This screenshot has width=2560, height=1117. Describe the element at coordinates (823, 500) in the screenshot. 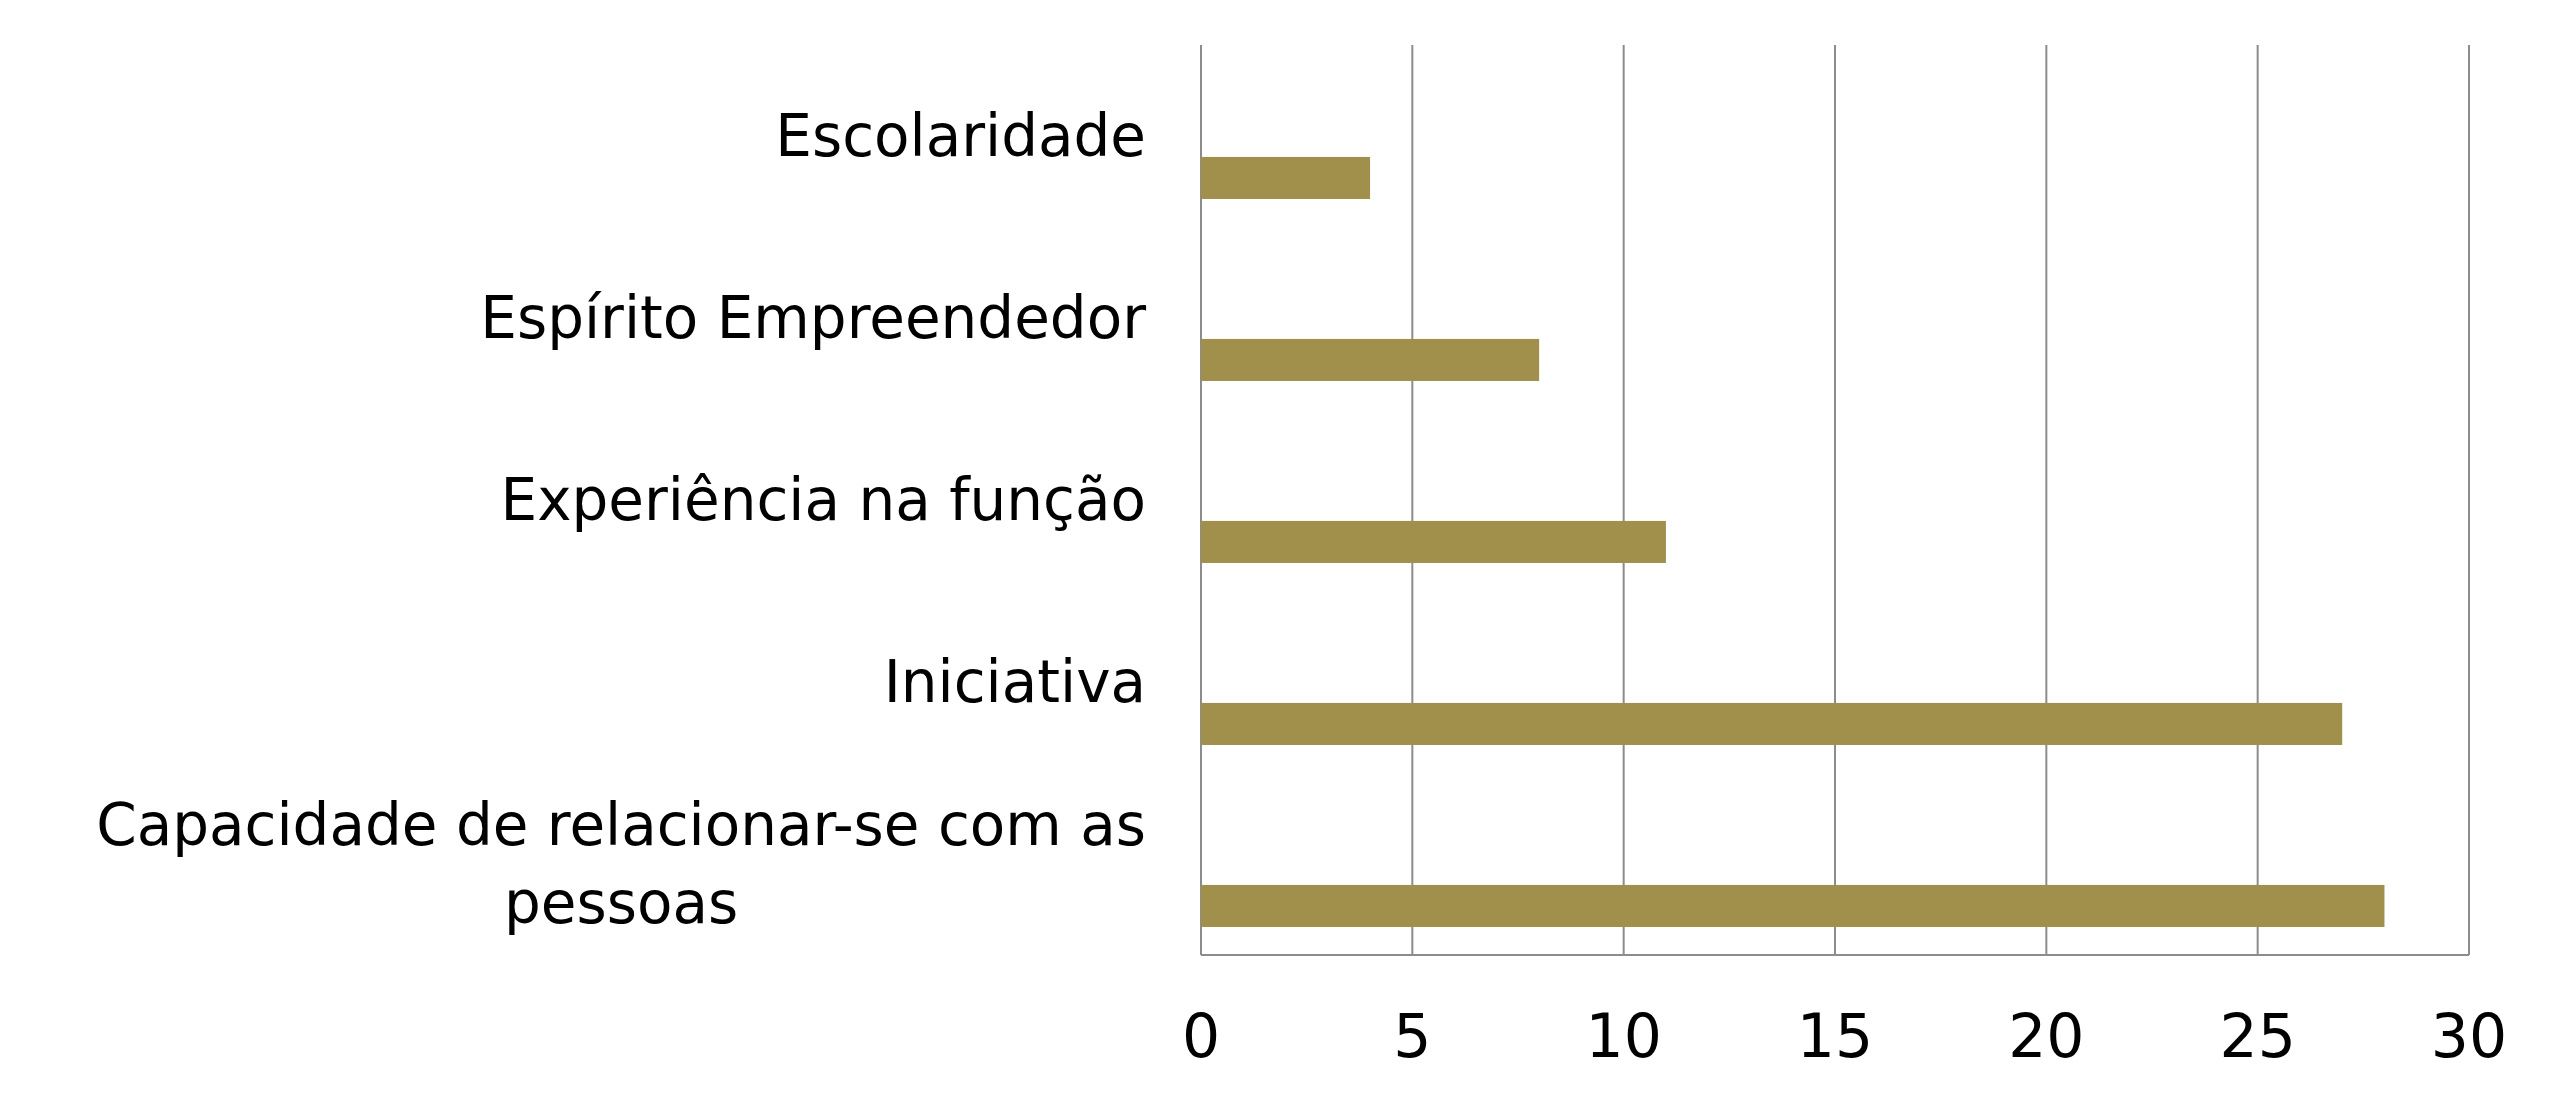

I see `y-tick-label: Experiência na função` at that location.